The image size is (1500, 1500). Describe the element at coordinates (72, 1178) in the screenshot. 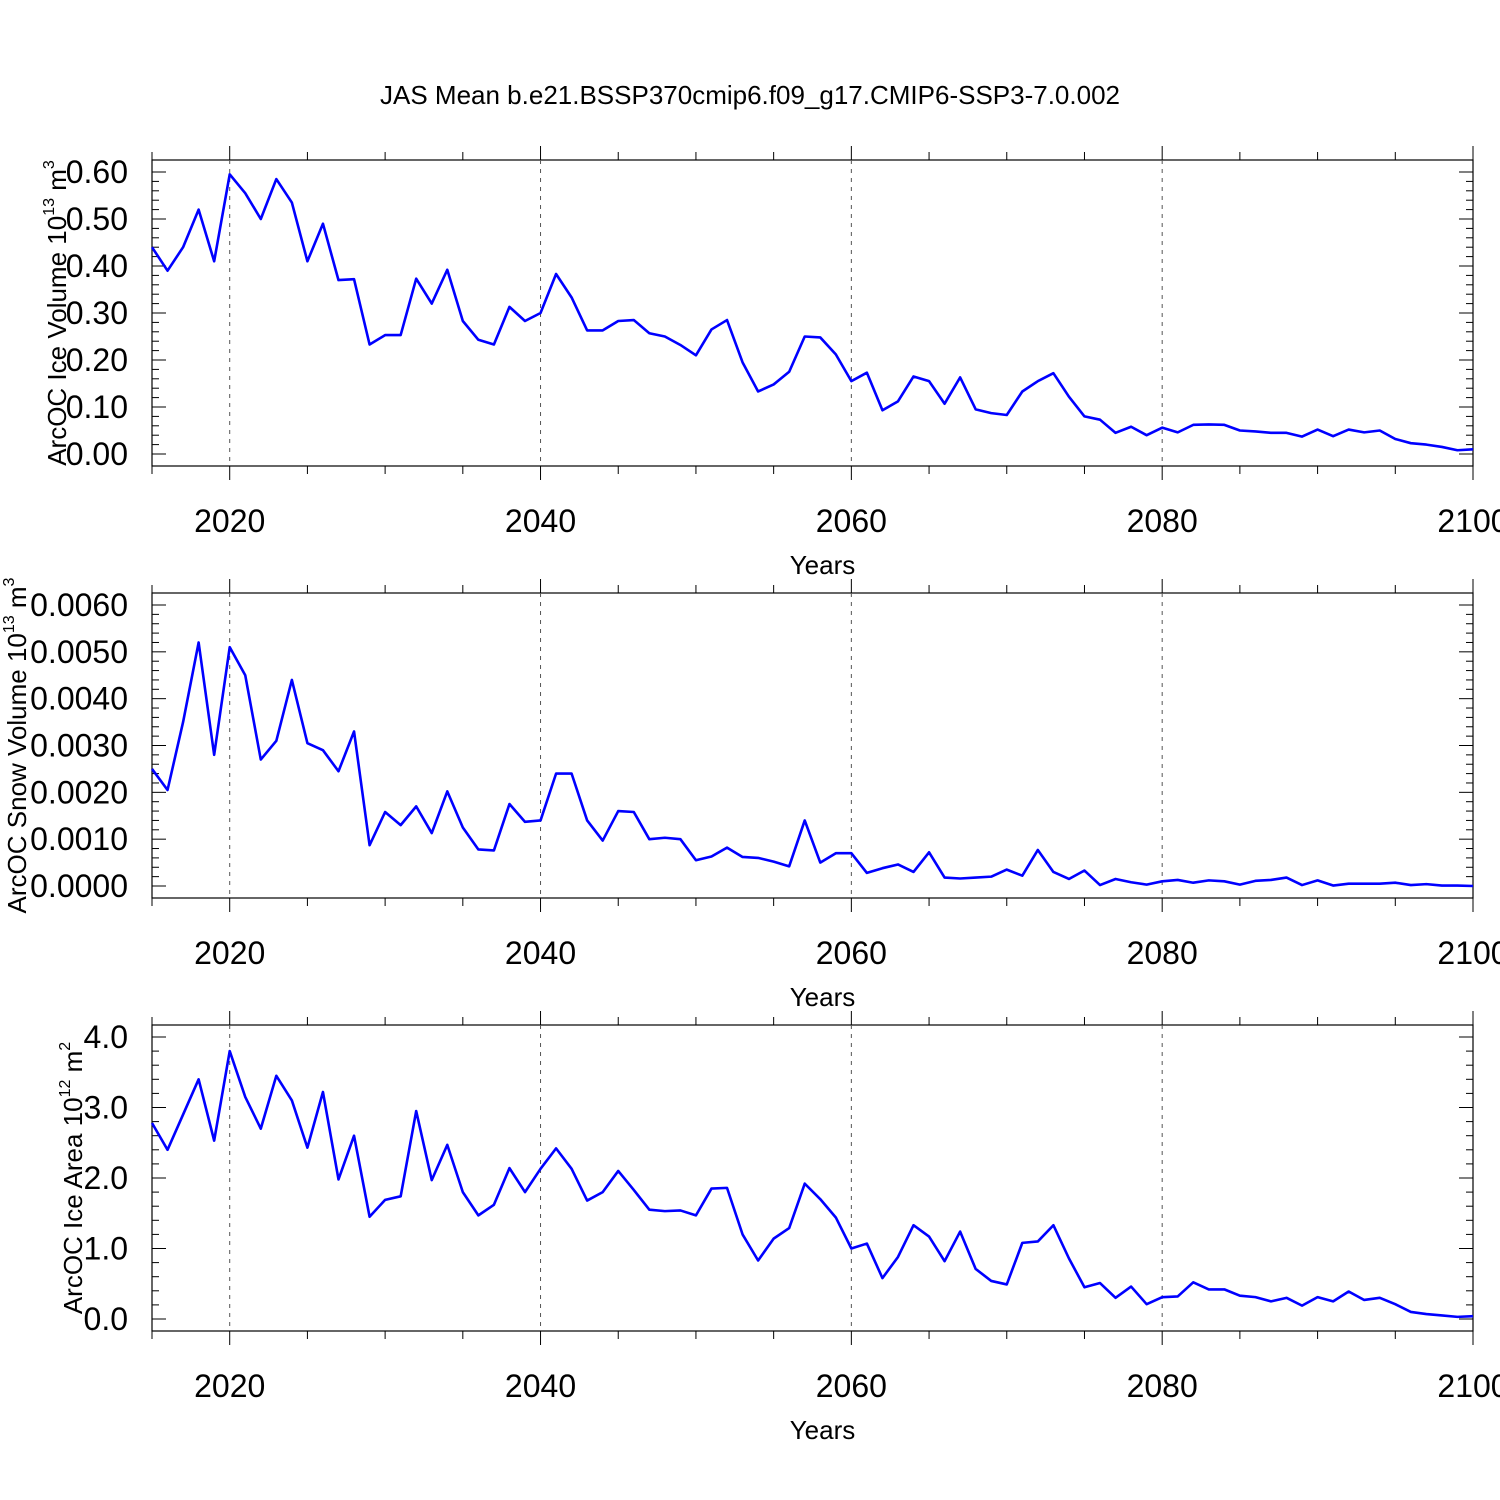

I see `y-axis-label: ArcOC Ice Area 1012 m2` at that location.